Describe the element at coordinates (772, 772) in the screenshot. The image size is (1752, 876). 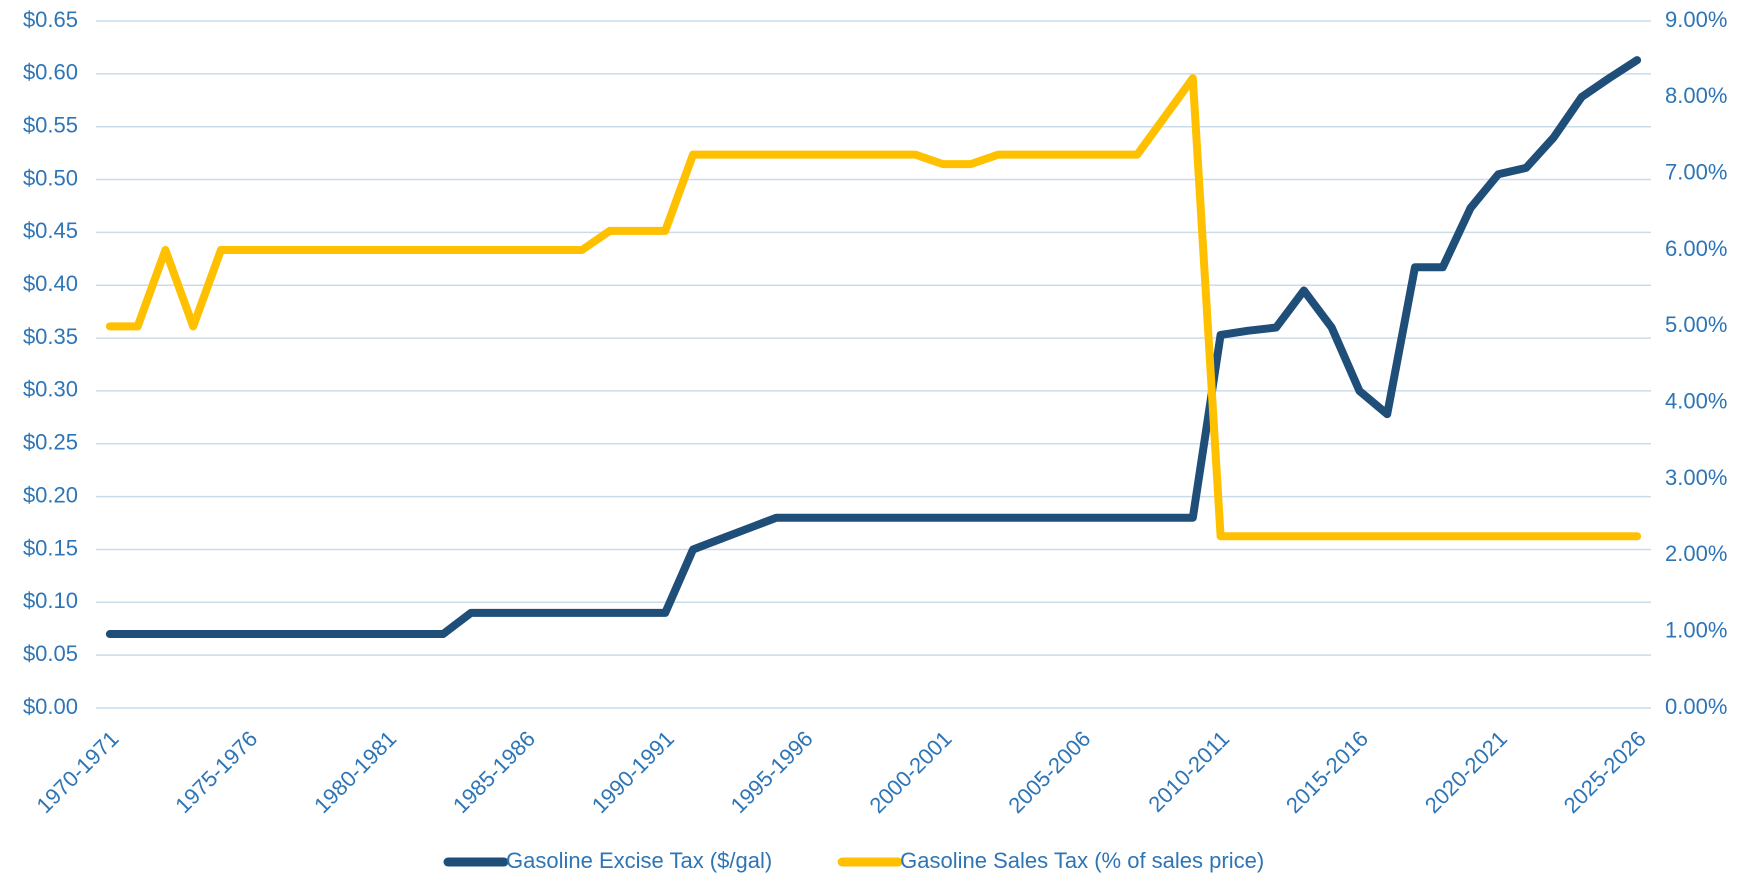
I see `x-tick-label: 1995-1996` at that location.